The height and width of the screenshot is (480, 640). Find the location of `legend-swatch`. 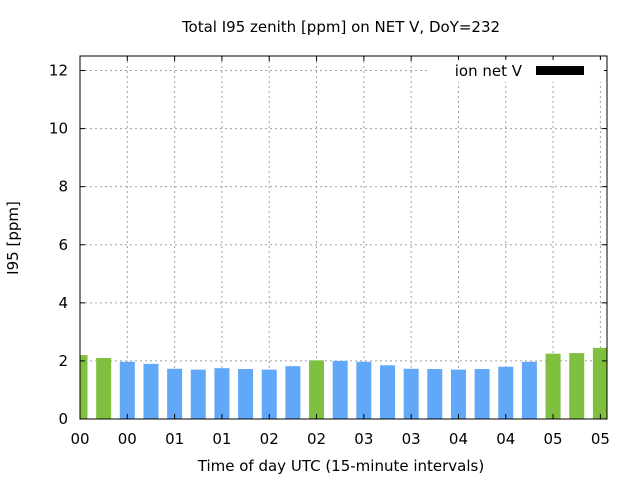

legend-swatch is located at coordinates (560, 70).